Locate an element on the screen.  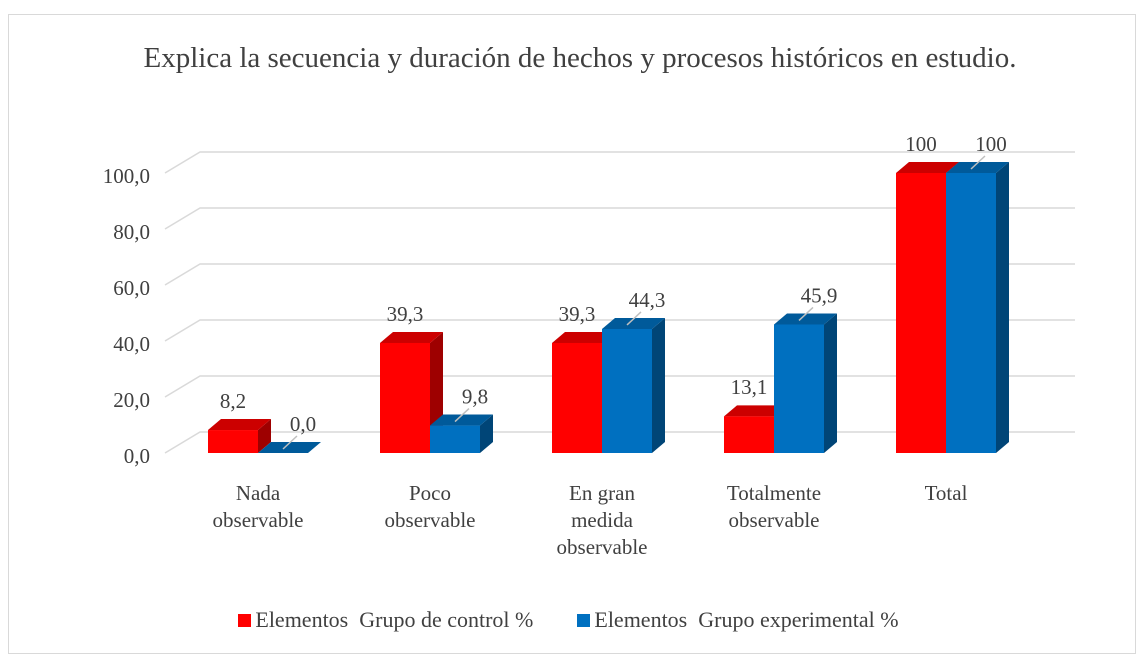
x-tick-label: Nada observable is located at coordinates (258, 506).